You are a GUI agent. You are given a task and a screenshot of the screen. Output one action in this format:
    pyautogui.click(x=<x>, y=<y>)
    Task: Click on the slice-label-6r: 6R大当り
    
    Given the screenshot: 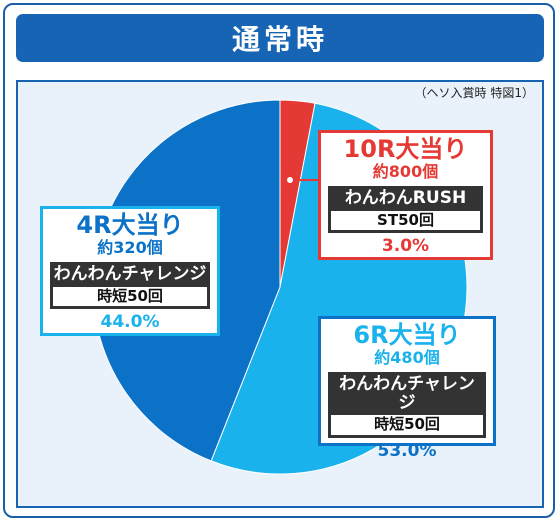 What is the action you would take?
    pyautogui.click(x=407, y=335)
    